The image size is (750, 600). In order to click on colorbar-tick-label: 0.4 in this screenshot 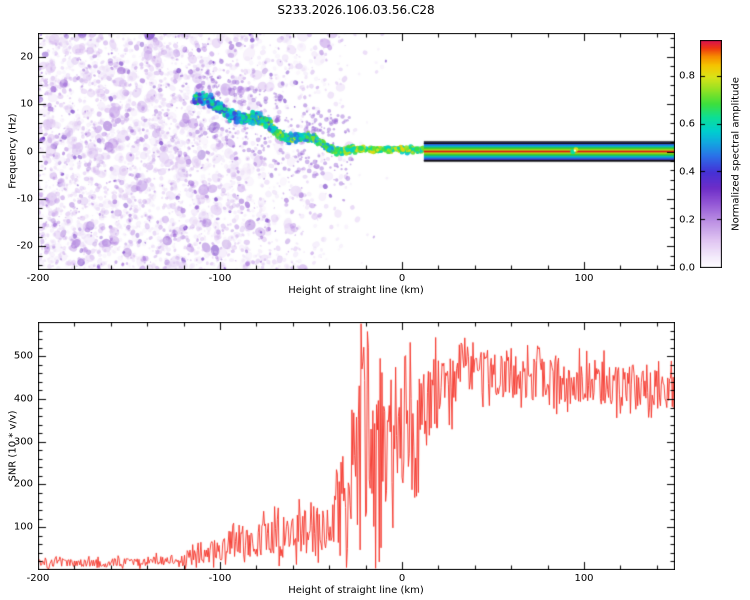, I will do `click(687, 172)`.